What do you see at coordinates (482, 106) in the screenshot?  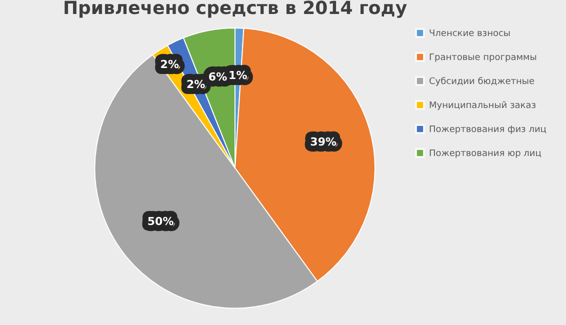 I see `legend-label: Муниципальный заказ` at bounding box center [482, 106].